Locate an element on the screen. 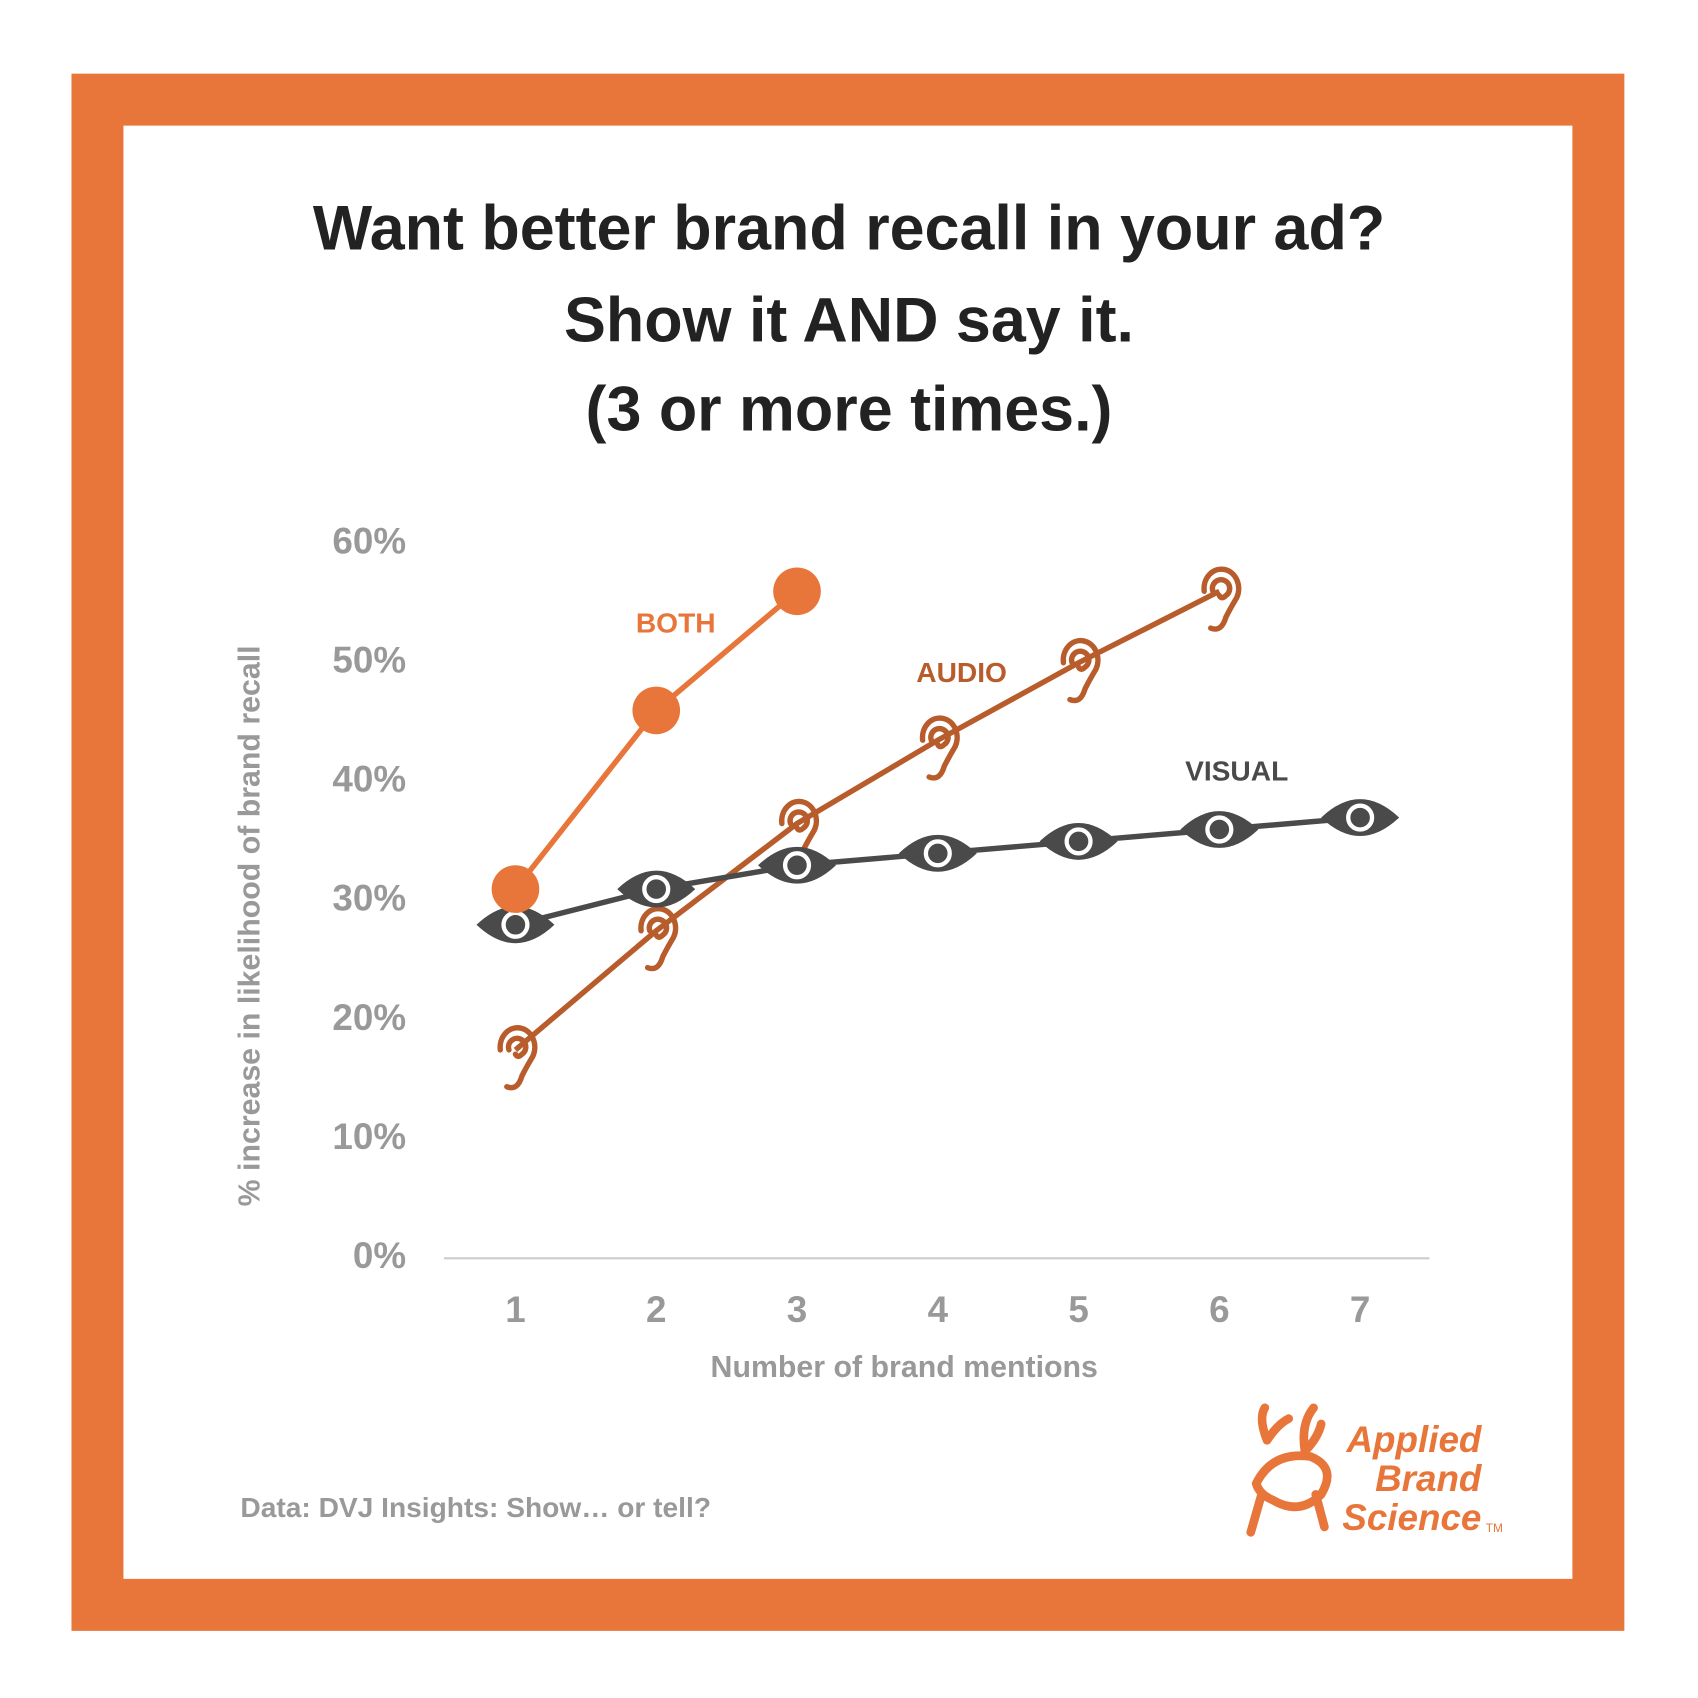  x-tick-label: 7 is located at coordinates (1360, 1309).